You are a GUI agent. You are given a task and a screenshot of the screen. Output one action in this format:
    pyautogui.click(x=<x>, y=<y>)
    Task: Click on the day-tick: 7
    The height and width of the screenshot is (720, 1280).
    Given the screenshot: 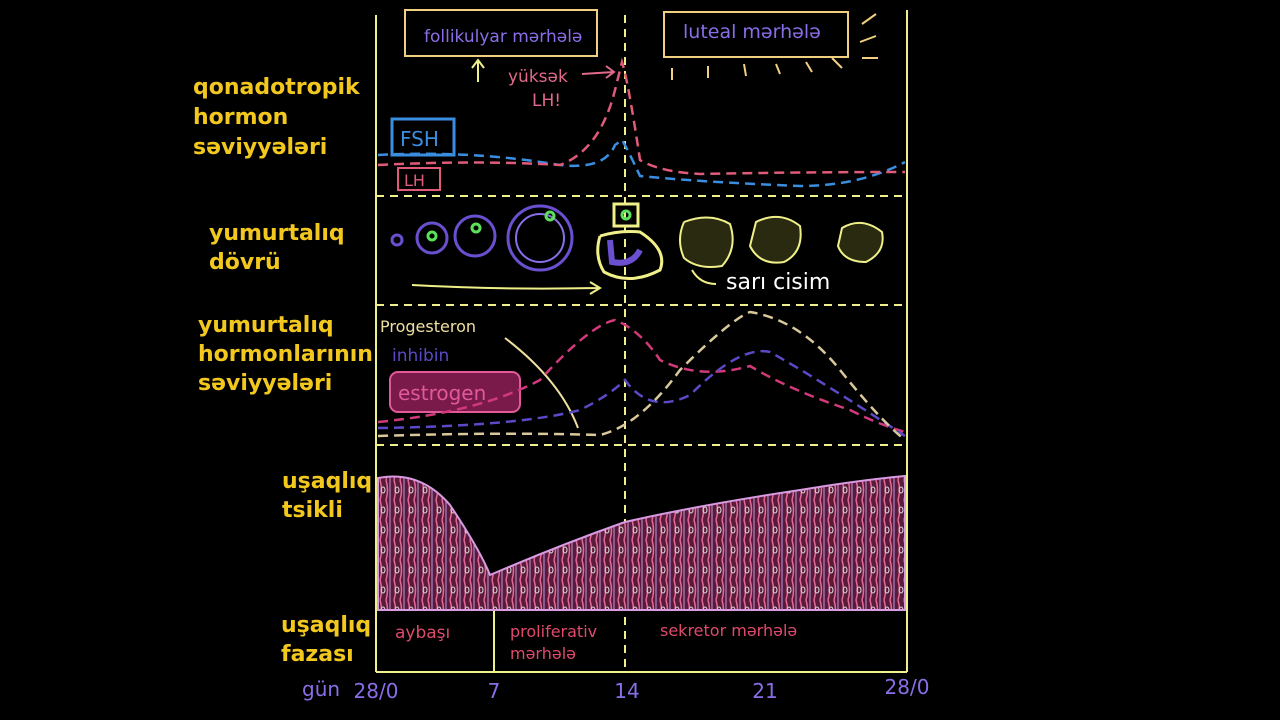 What is the action you would take?
    pyautogui.click(x=494, y=691)
    